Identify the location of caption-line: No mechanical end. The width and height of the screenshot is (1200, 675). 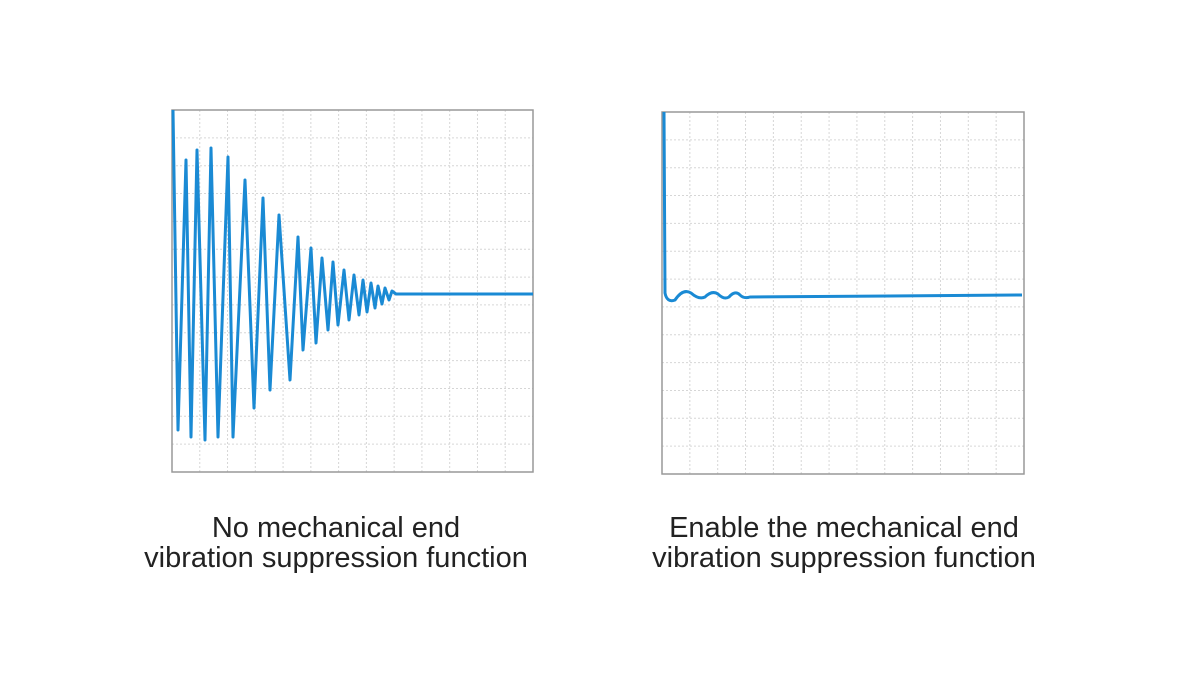
(336, 528).